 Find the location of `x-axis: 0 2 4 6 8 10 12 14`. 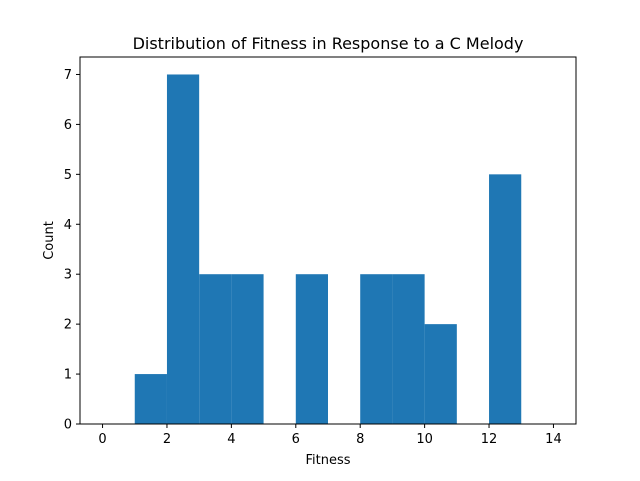

x-axis: 0 2 4 6 8 10 12 14 is located at coordinates (330, 435).